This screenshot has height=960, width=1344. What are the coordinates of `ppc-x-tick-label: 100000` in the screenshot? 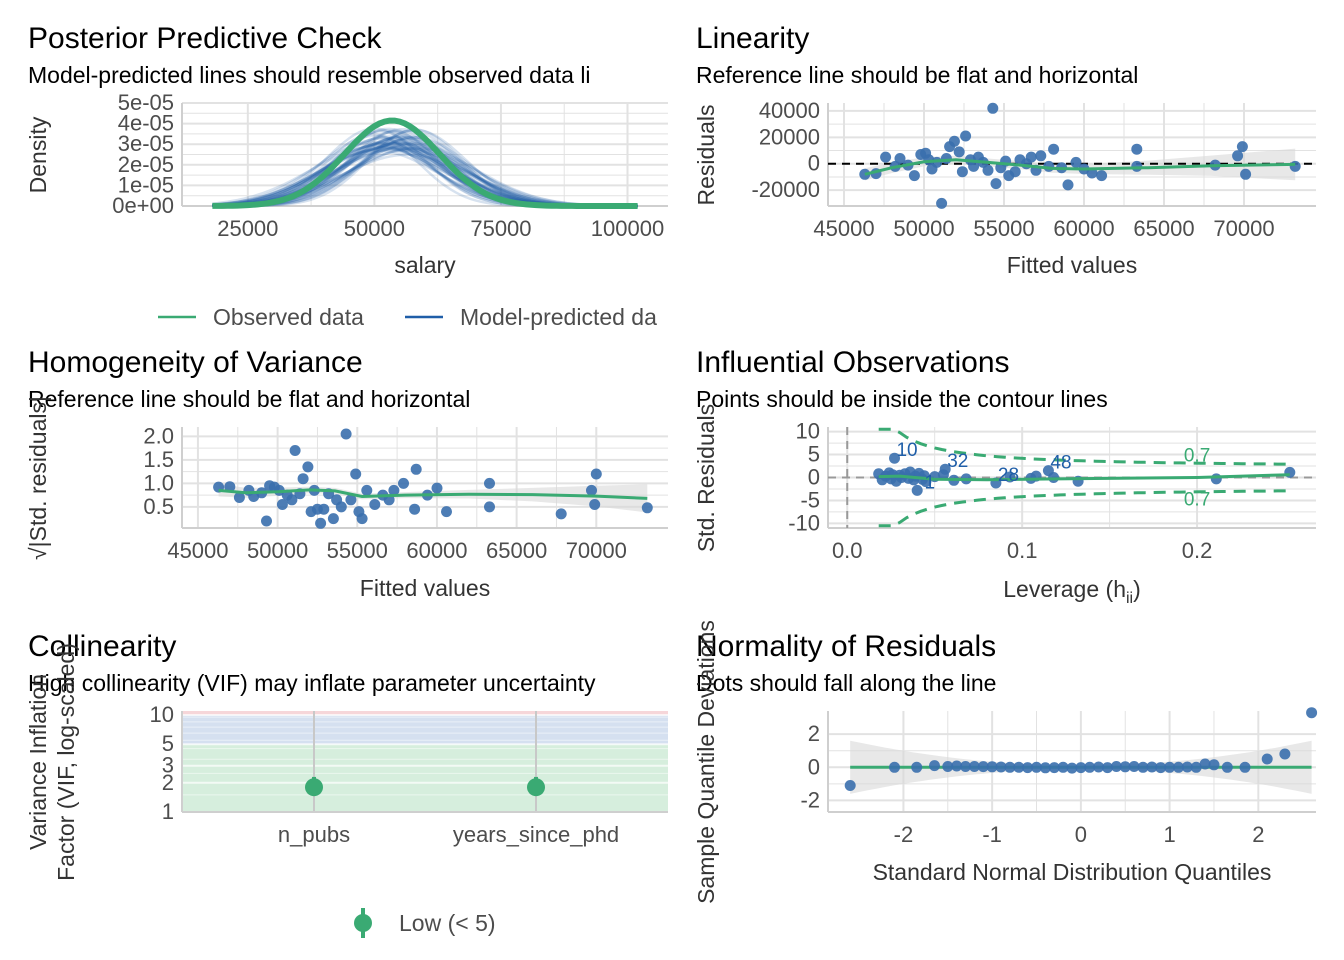 It's located at (627, 228).